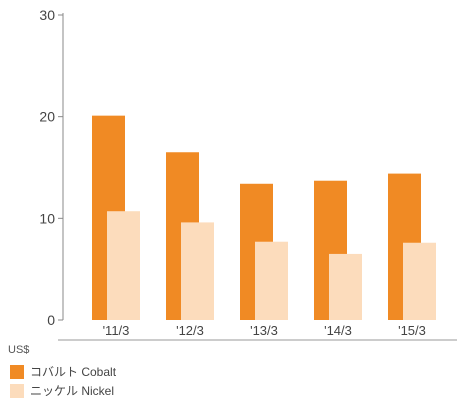 Image resolution: width=459 pixels, height=406 pixels. Describe the element at coordinates (51, 320) in the screenshot. I see `y-tick-label-0: 0` at that location.